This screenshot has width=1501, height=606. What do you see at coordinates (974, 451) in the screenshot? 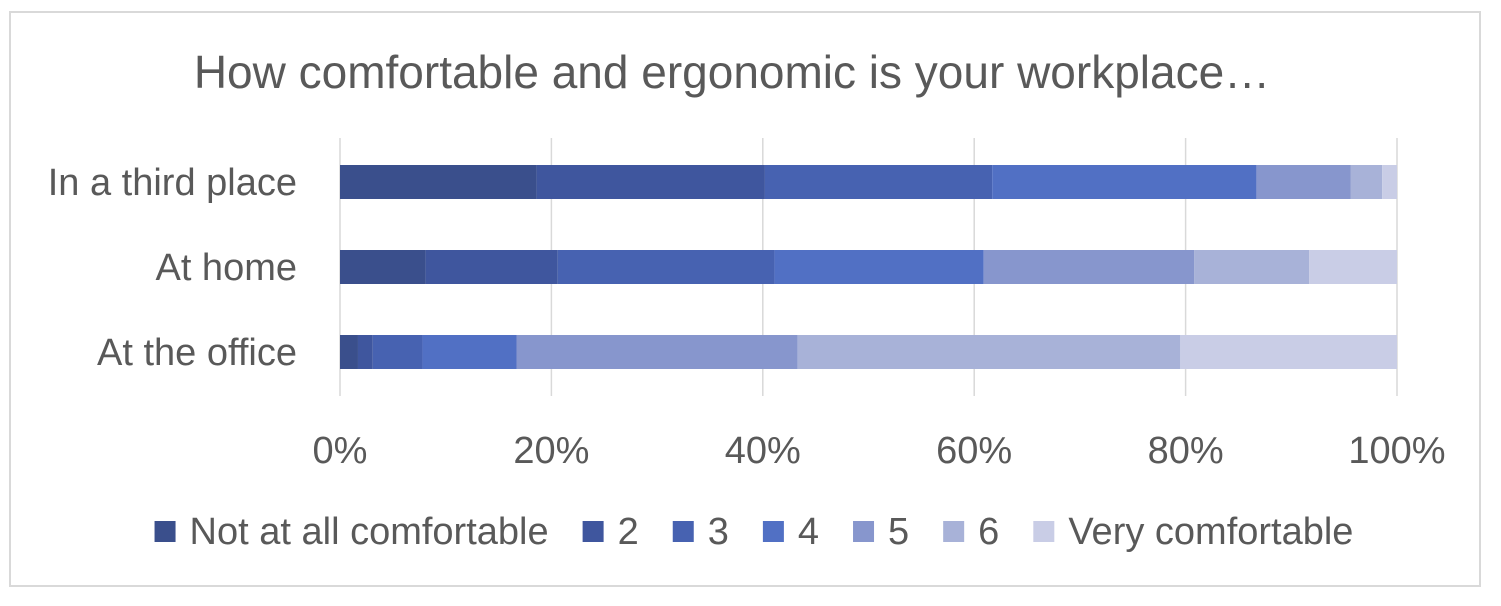
I see `x-tick-label: 60%` at bounding box center [974, 451].